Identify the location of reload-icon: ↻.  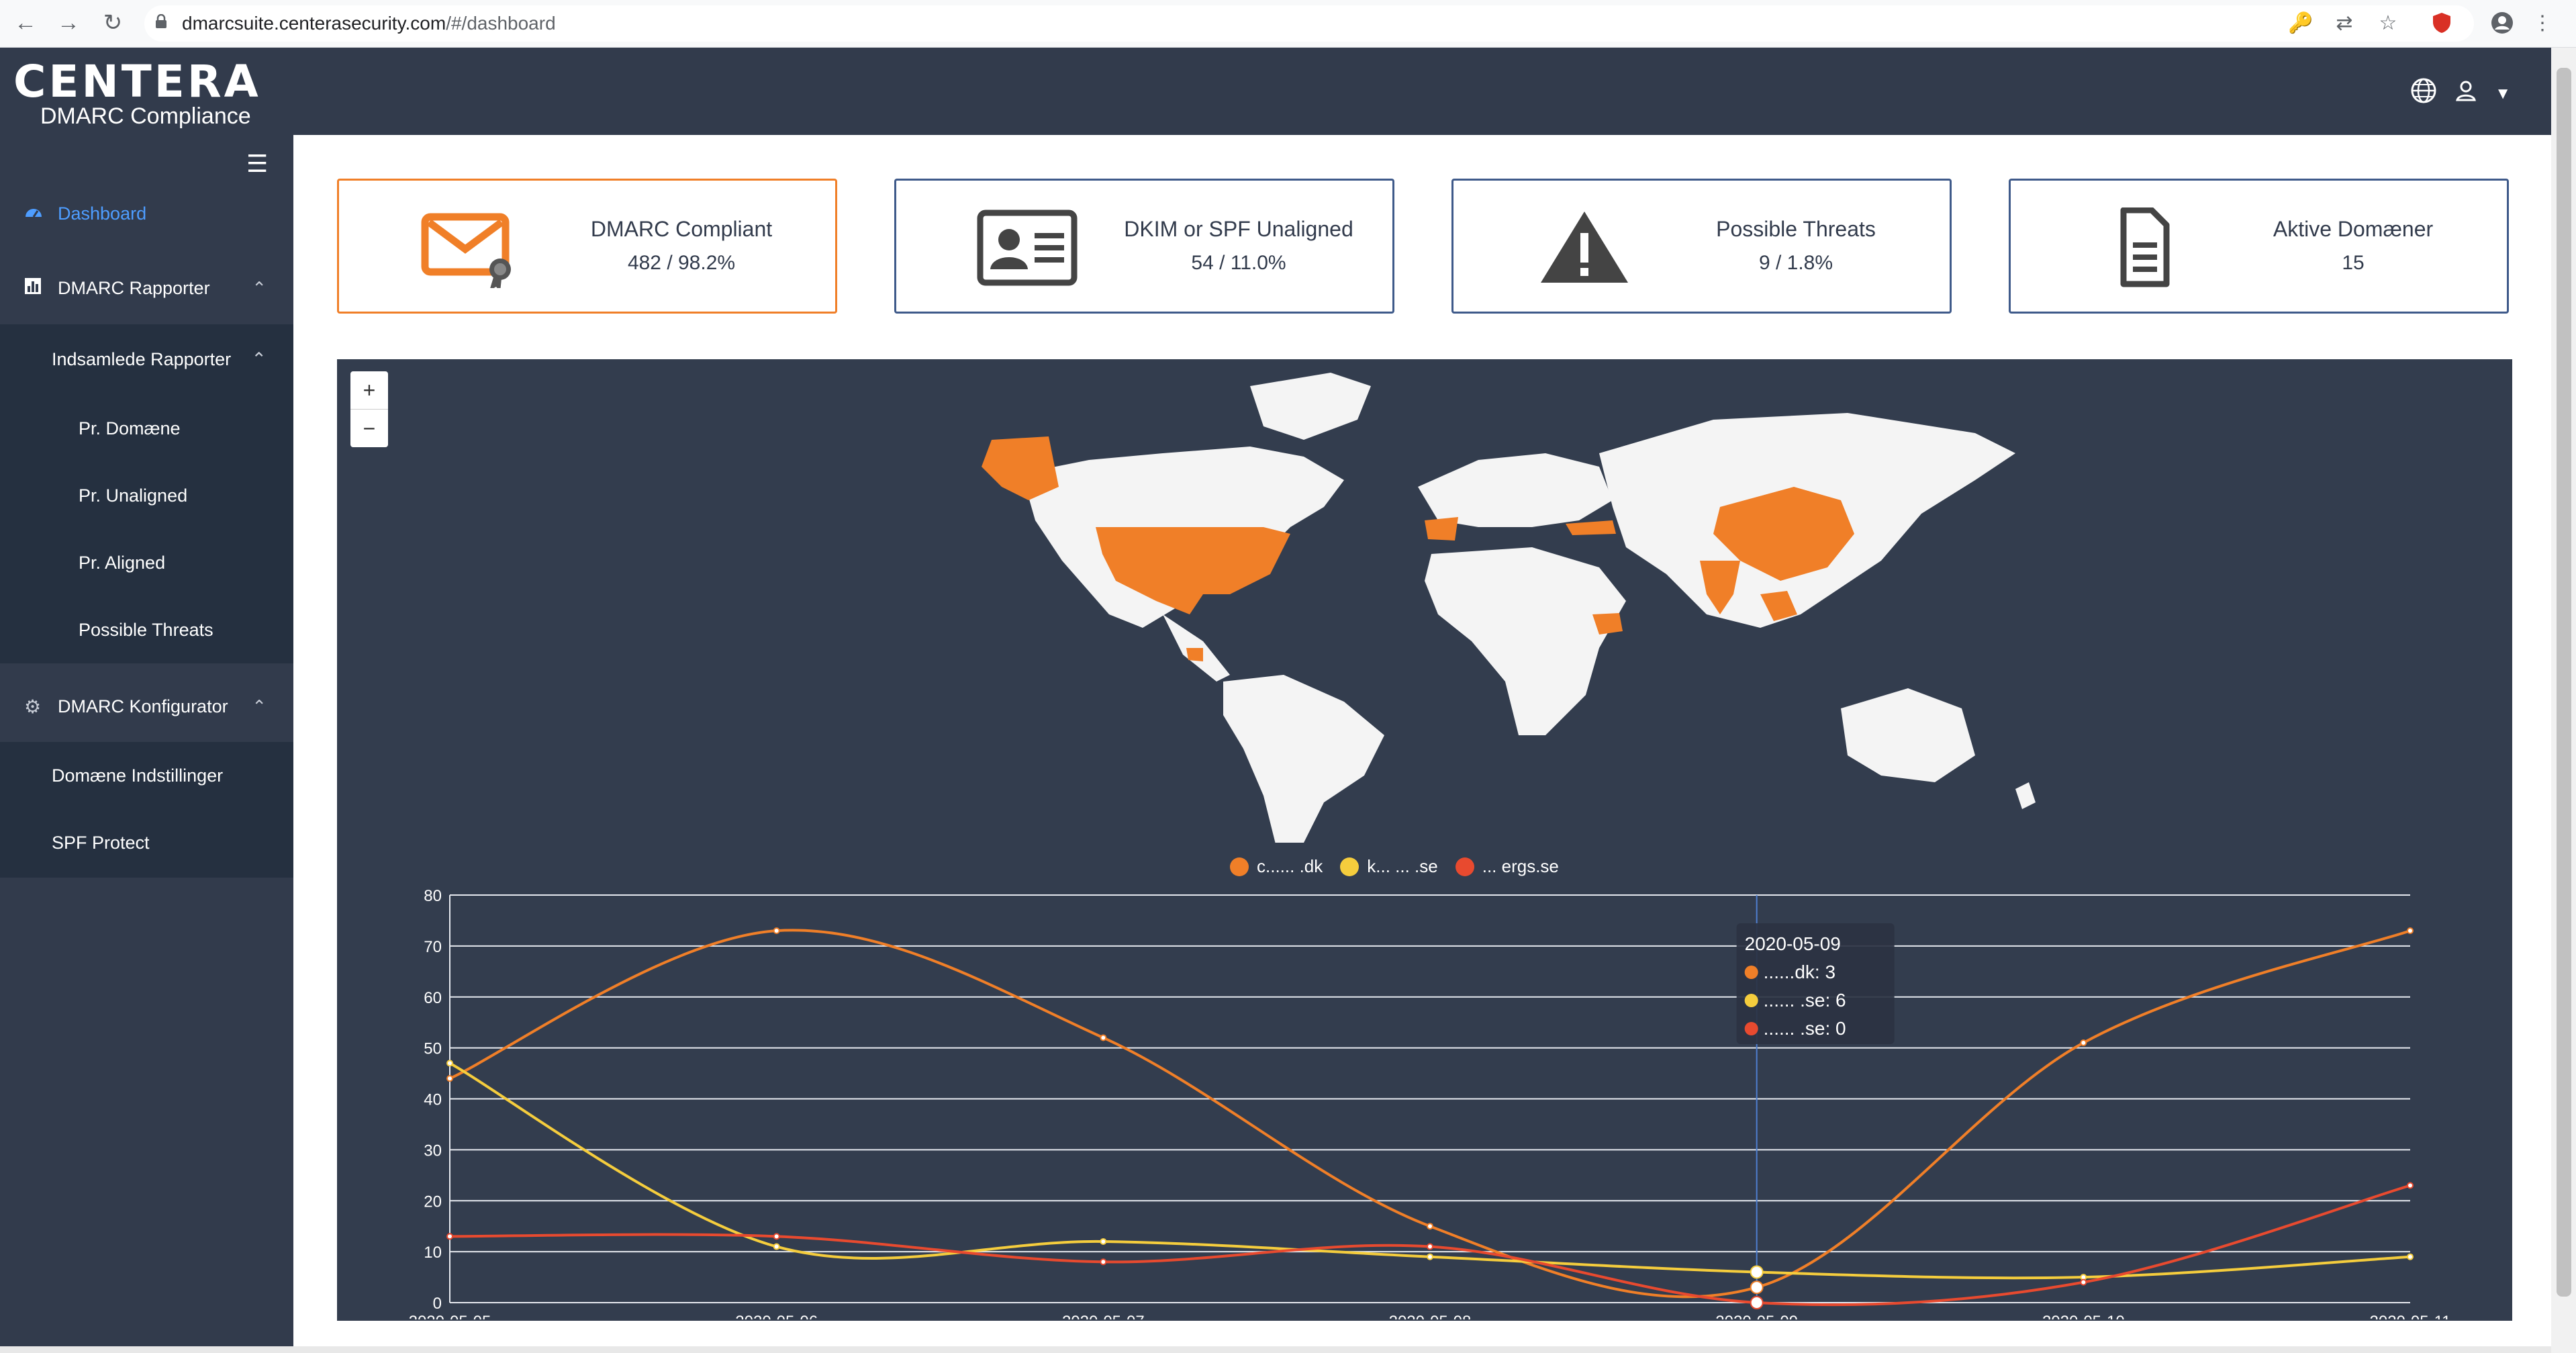
(113, 23).